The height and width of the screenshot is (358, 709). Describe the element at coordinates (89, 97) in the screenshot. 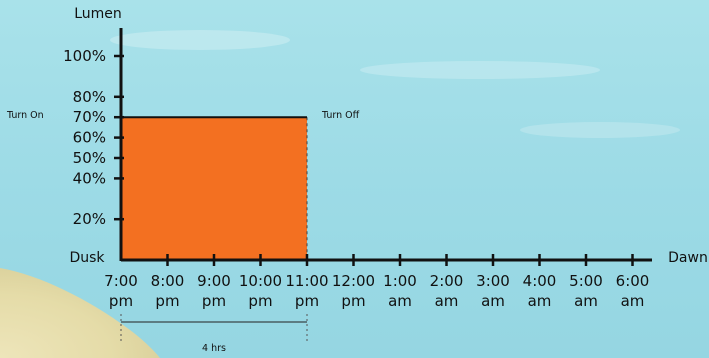

I see `y-tick-label: 80%` at that location.